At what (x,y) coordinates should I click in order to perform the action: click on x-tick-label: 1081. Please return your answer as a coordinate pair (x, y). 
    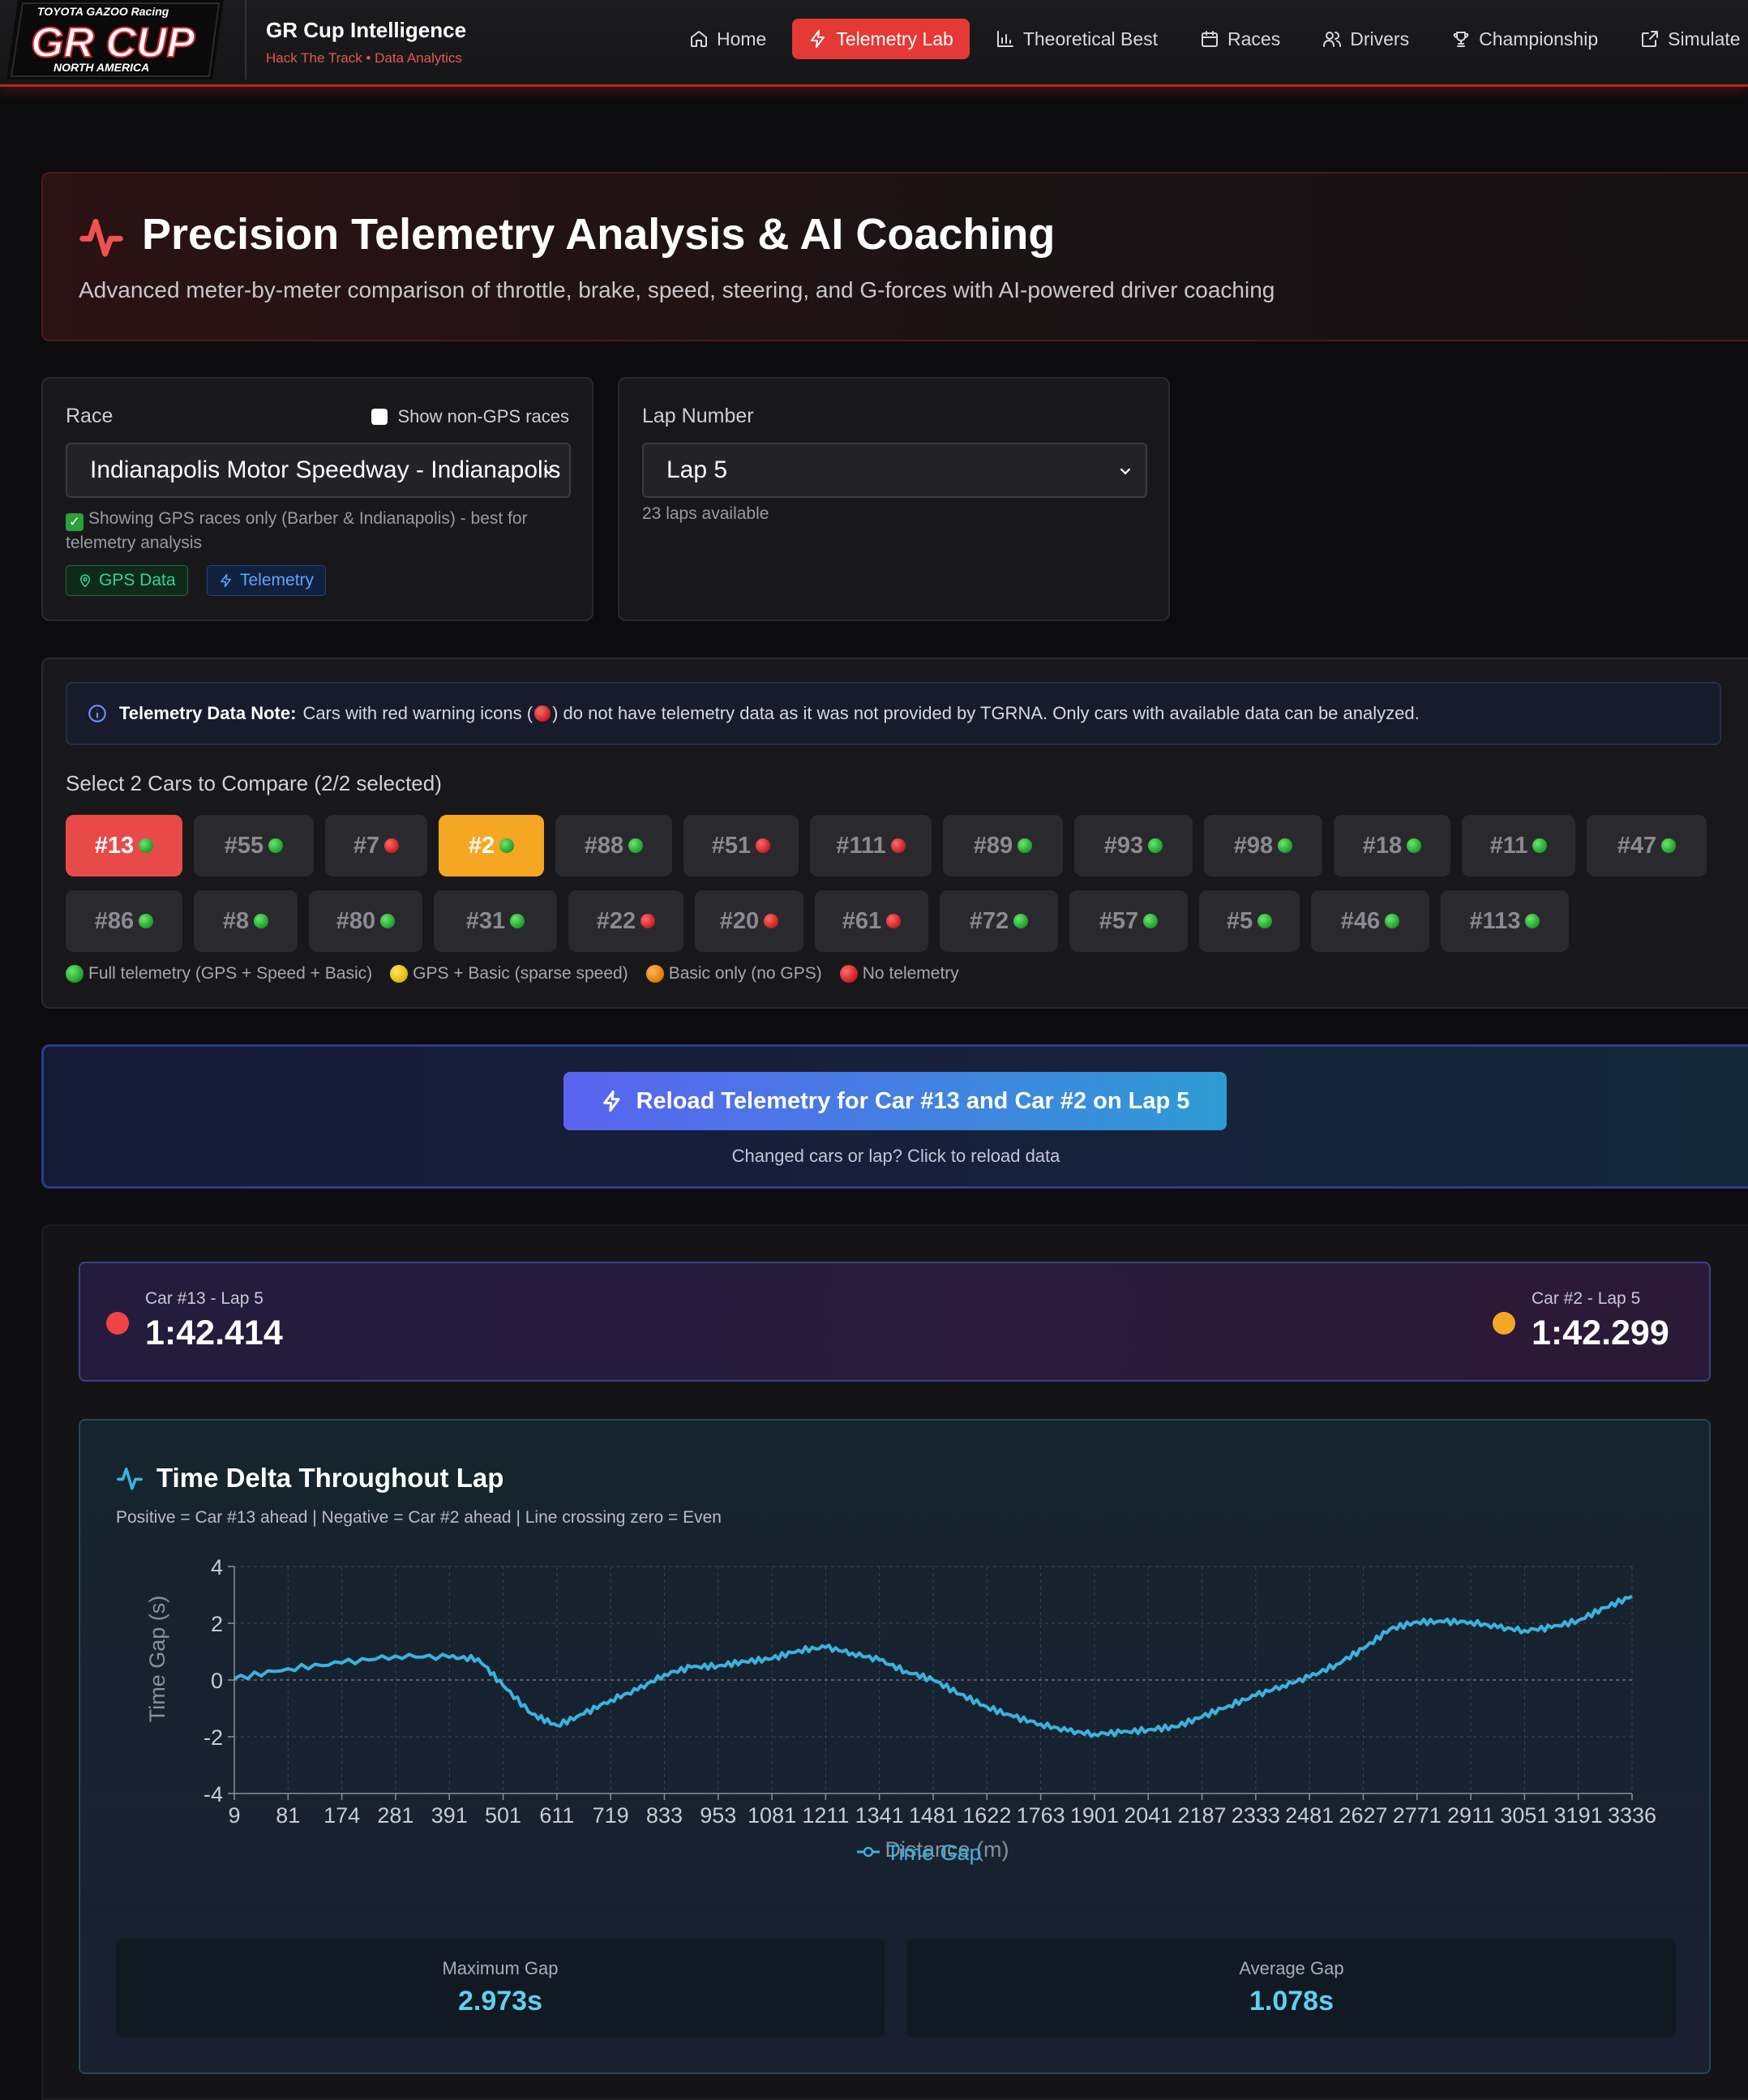
    Looking at the image, I should click on (772, 1816).